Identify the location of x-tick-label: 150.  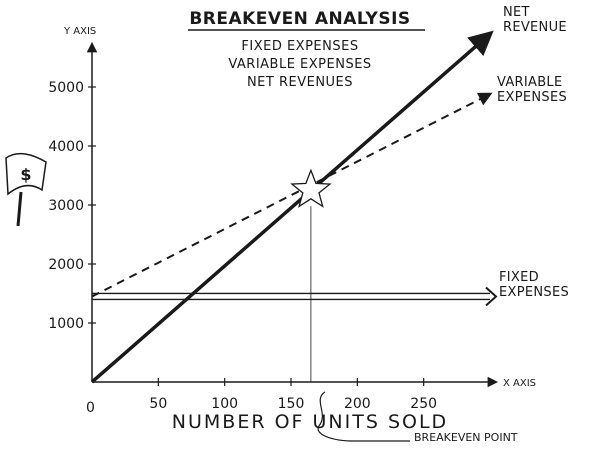
(291, 404).